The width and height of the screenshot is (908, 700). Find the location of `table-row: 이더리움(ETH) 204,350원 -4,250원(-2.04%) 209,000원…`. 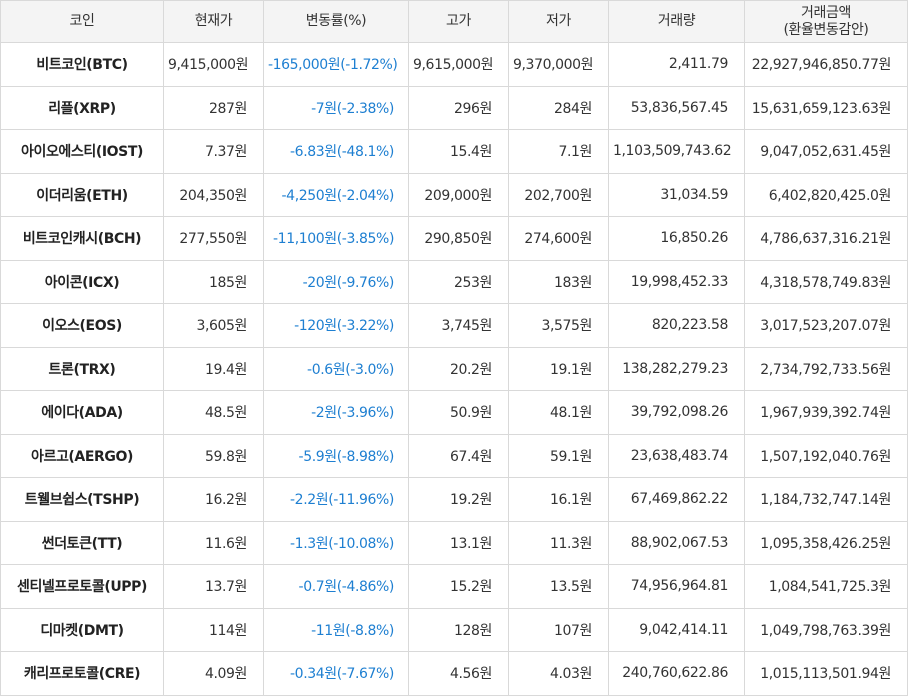

table-row: 이더리움(ETH) 204,350원 -4,250원(-2.04%) 209,000원… is located at coordinates (454, 194).